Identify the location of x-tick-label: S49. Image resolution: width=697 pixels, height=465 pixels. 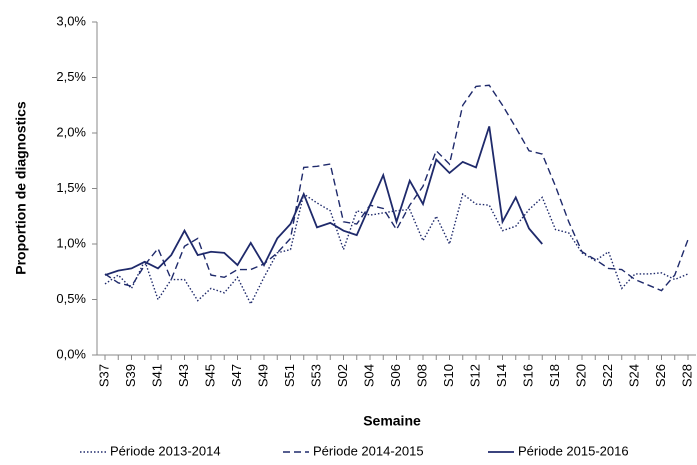
(262, 375).